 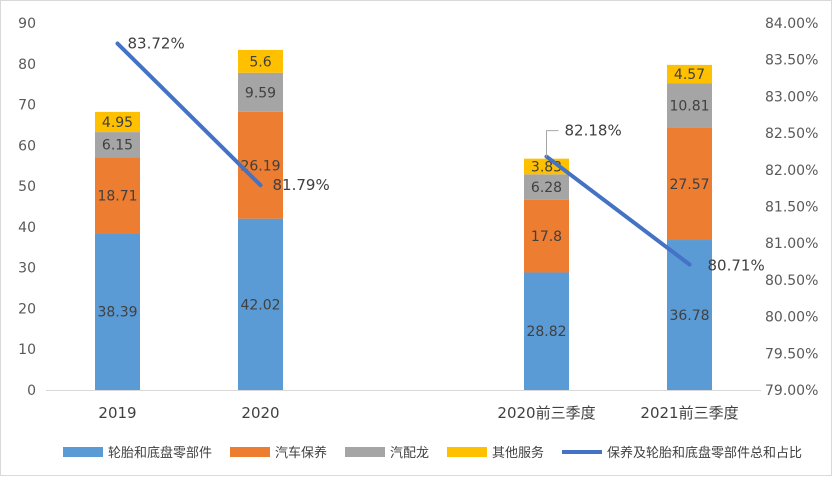 I want to click on bar-data-label: 18.71, so click(x=117, y=196).